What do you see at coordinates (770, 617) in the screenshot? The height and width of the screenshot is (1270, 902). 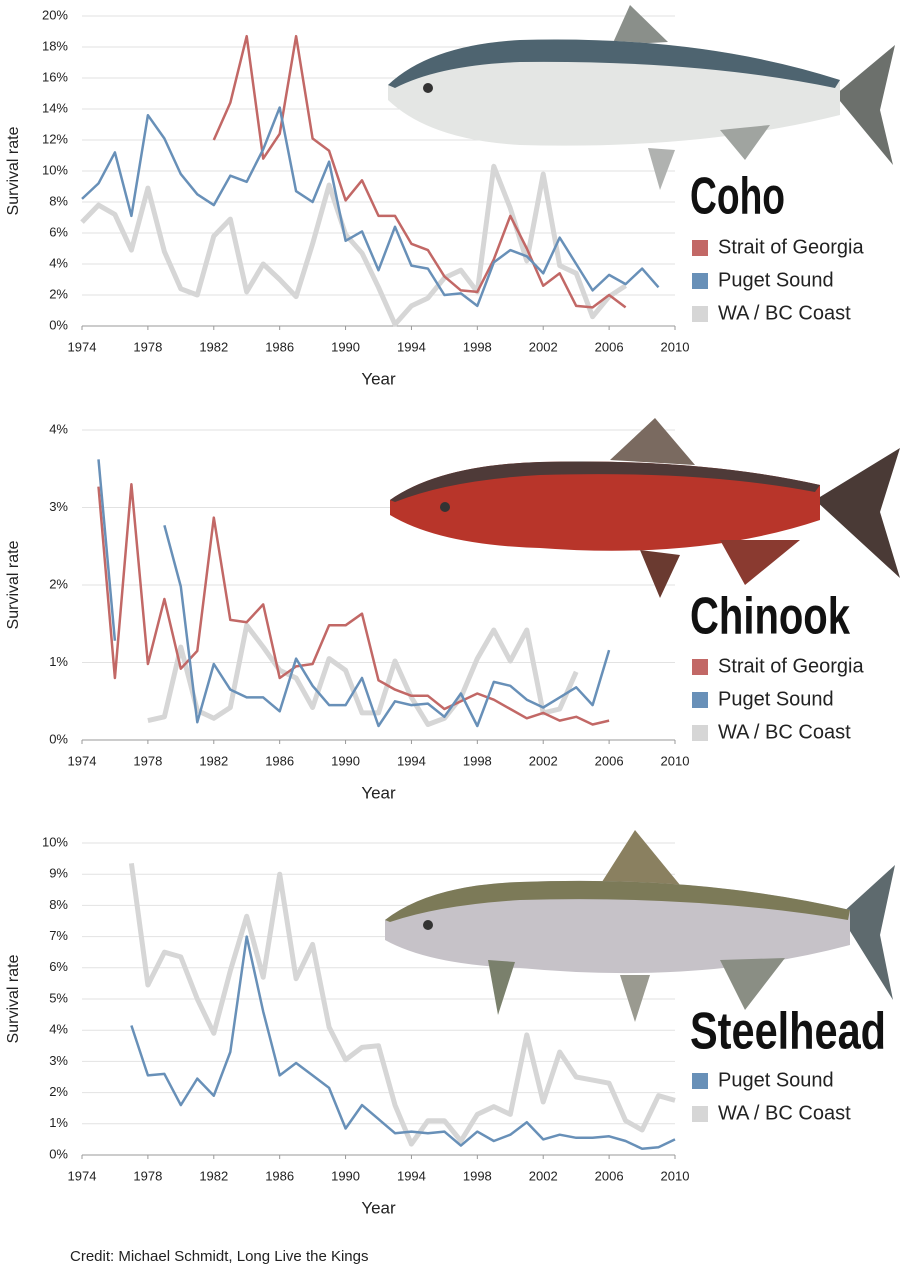 I see `chart-title: Chinook` at bounding box center [770, 617].